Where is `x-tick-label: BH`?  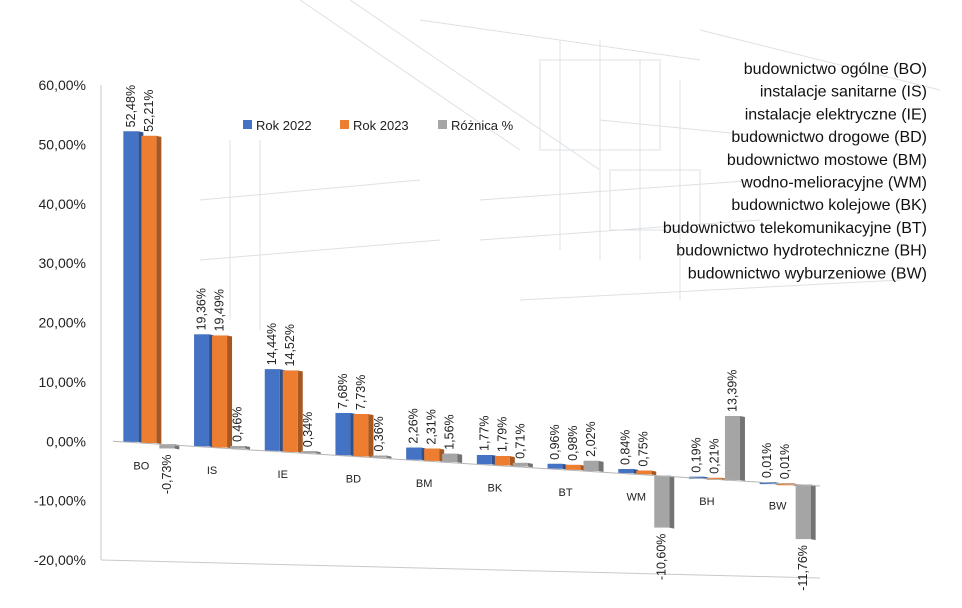 x-tick-label: BH is located at coordinates (706, 502).